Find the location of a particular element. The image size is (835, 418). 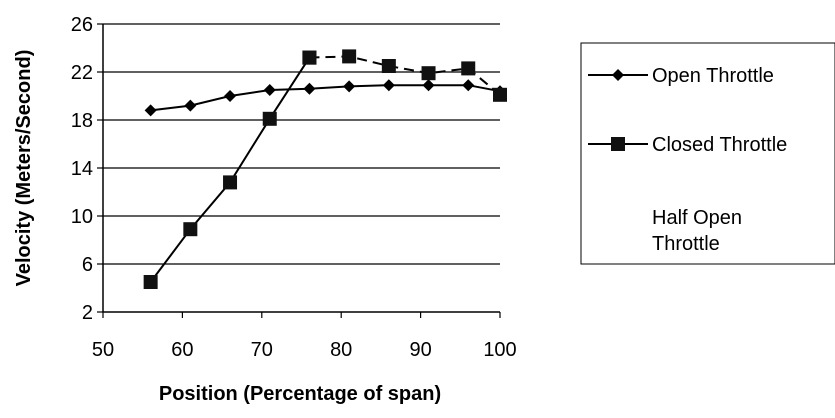

legend-label: Closed Throttle is located at coordinates (719, 145).